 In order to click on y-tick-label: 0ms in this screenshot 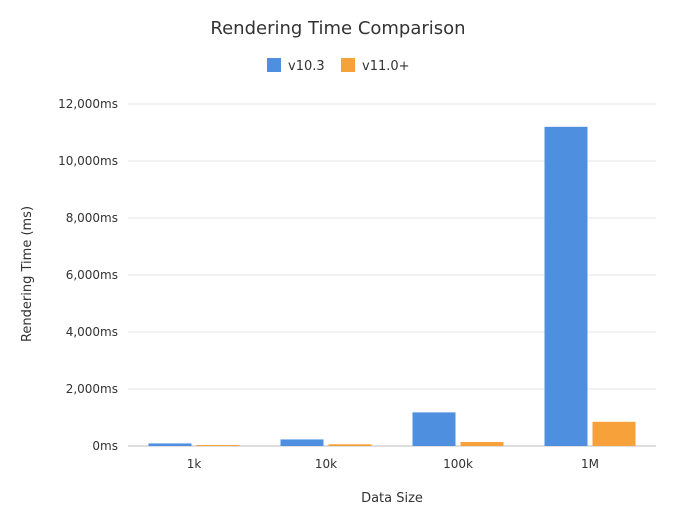, I will do `click(105, 446)`.